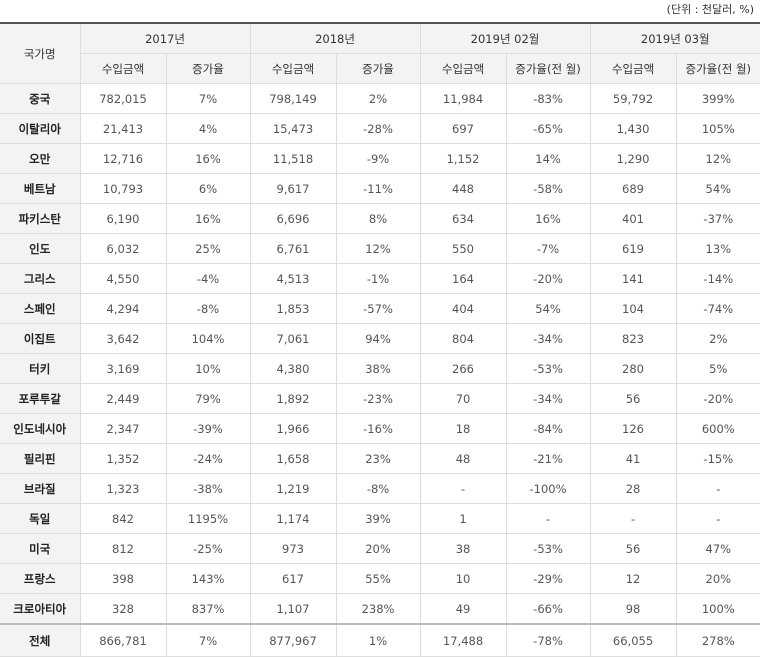 This screenshot has width=760, height=657. Describe the element at coordinates (208, 278) in the screenshot. I see `table-cell: -4%` at that location.